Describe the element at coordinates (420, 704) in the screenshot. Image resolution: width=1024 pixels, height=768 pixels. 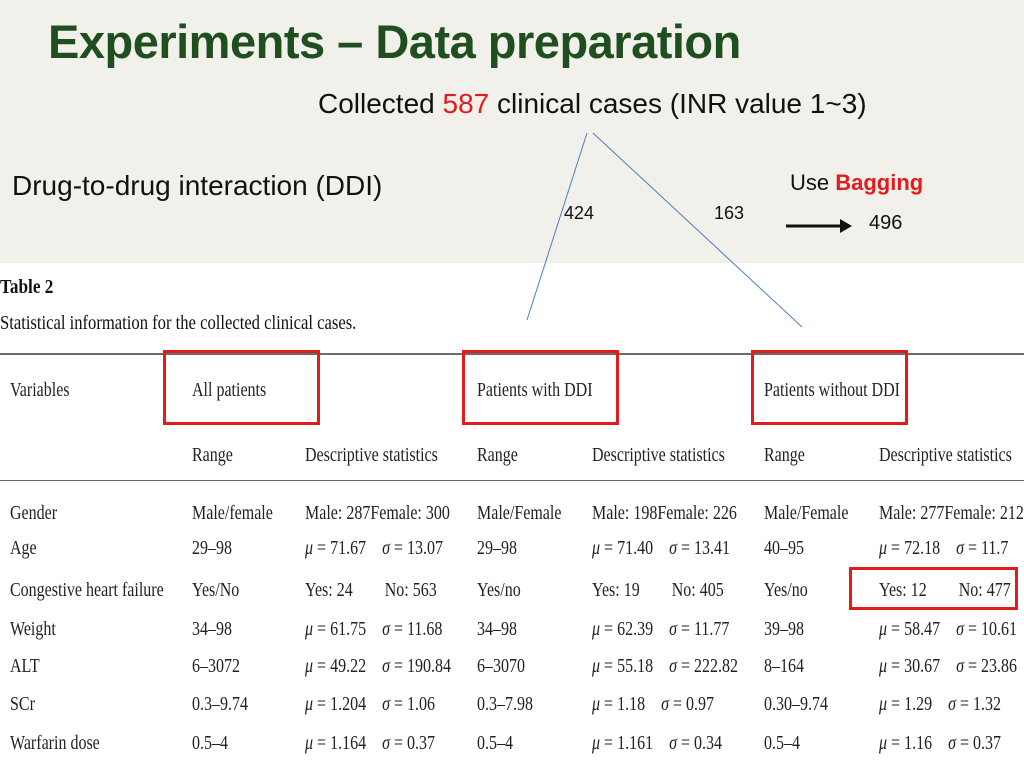
I see `sigma-value: 1.06` at that location.